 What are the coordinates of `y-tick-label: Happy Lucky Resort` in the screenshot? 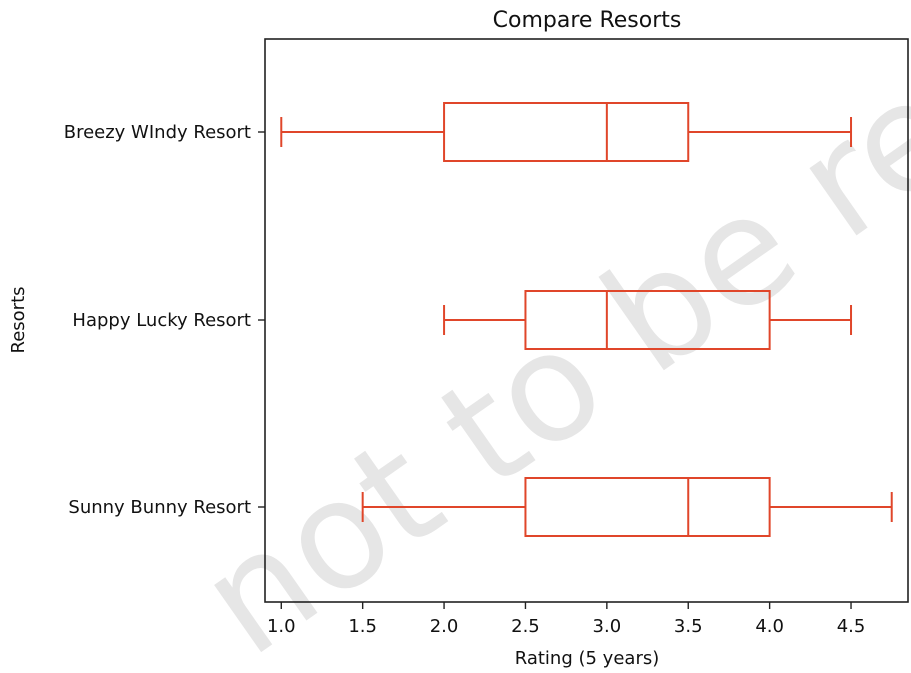 It's located at (161, 320).